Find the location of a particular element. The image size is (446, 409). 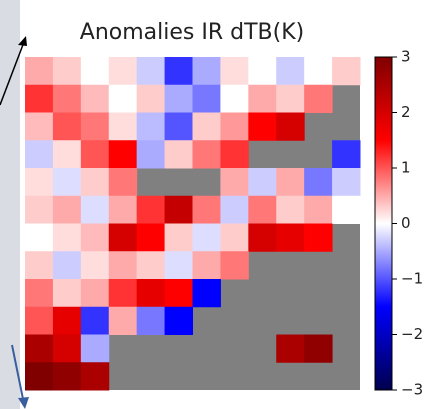

colorbar-tick-label: 0 is located at coordinates (406, 223).